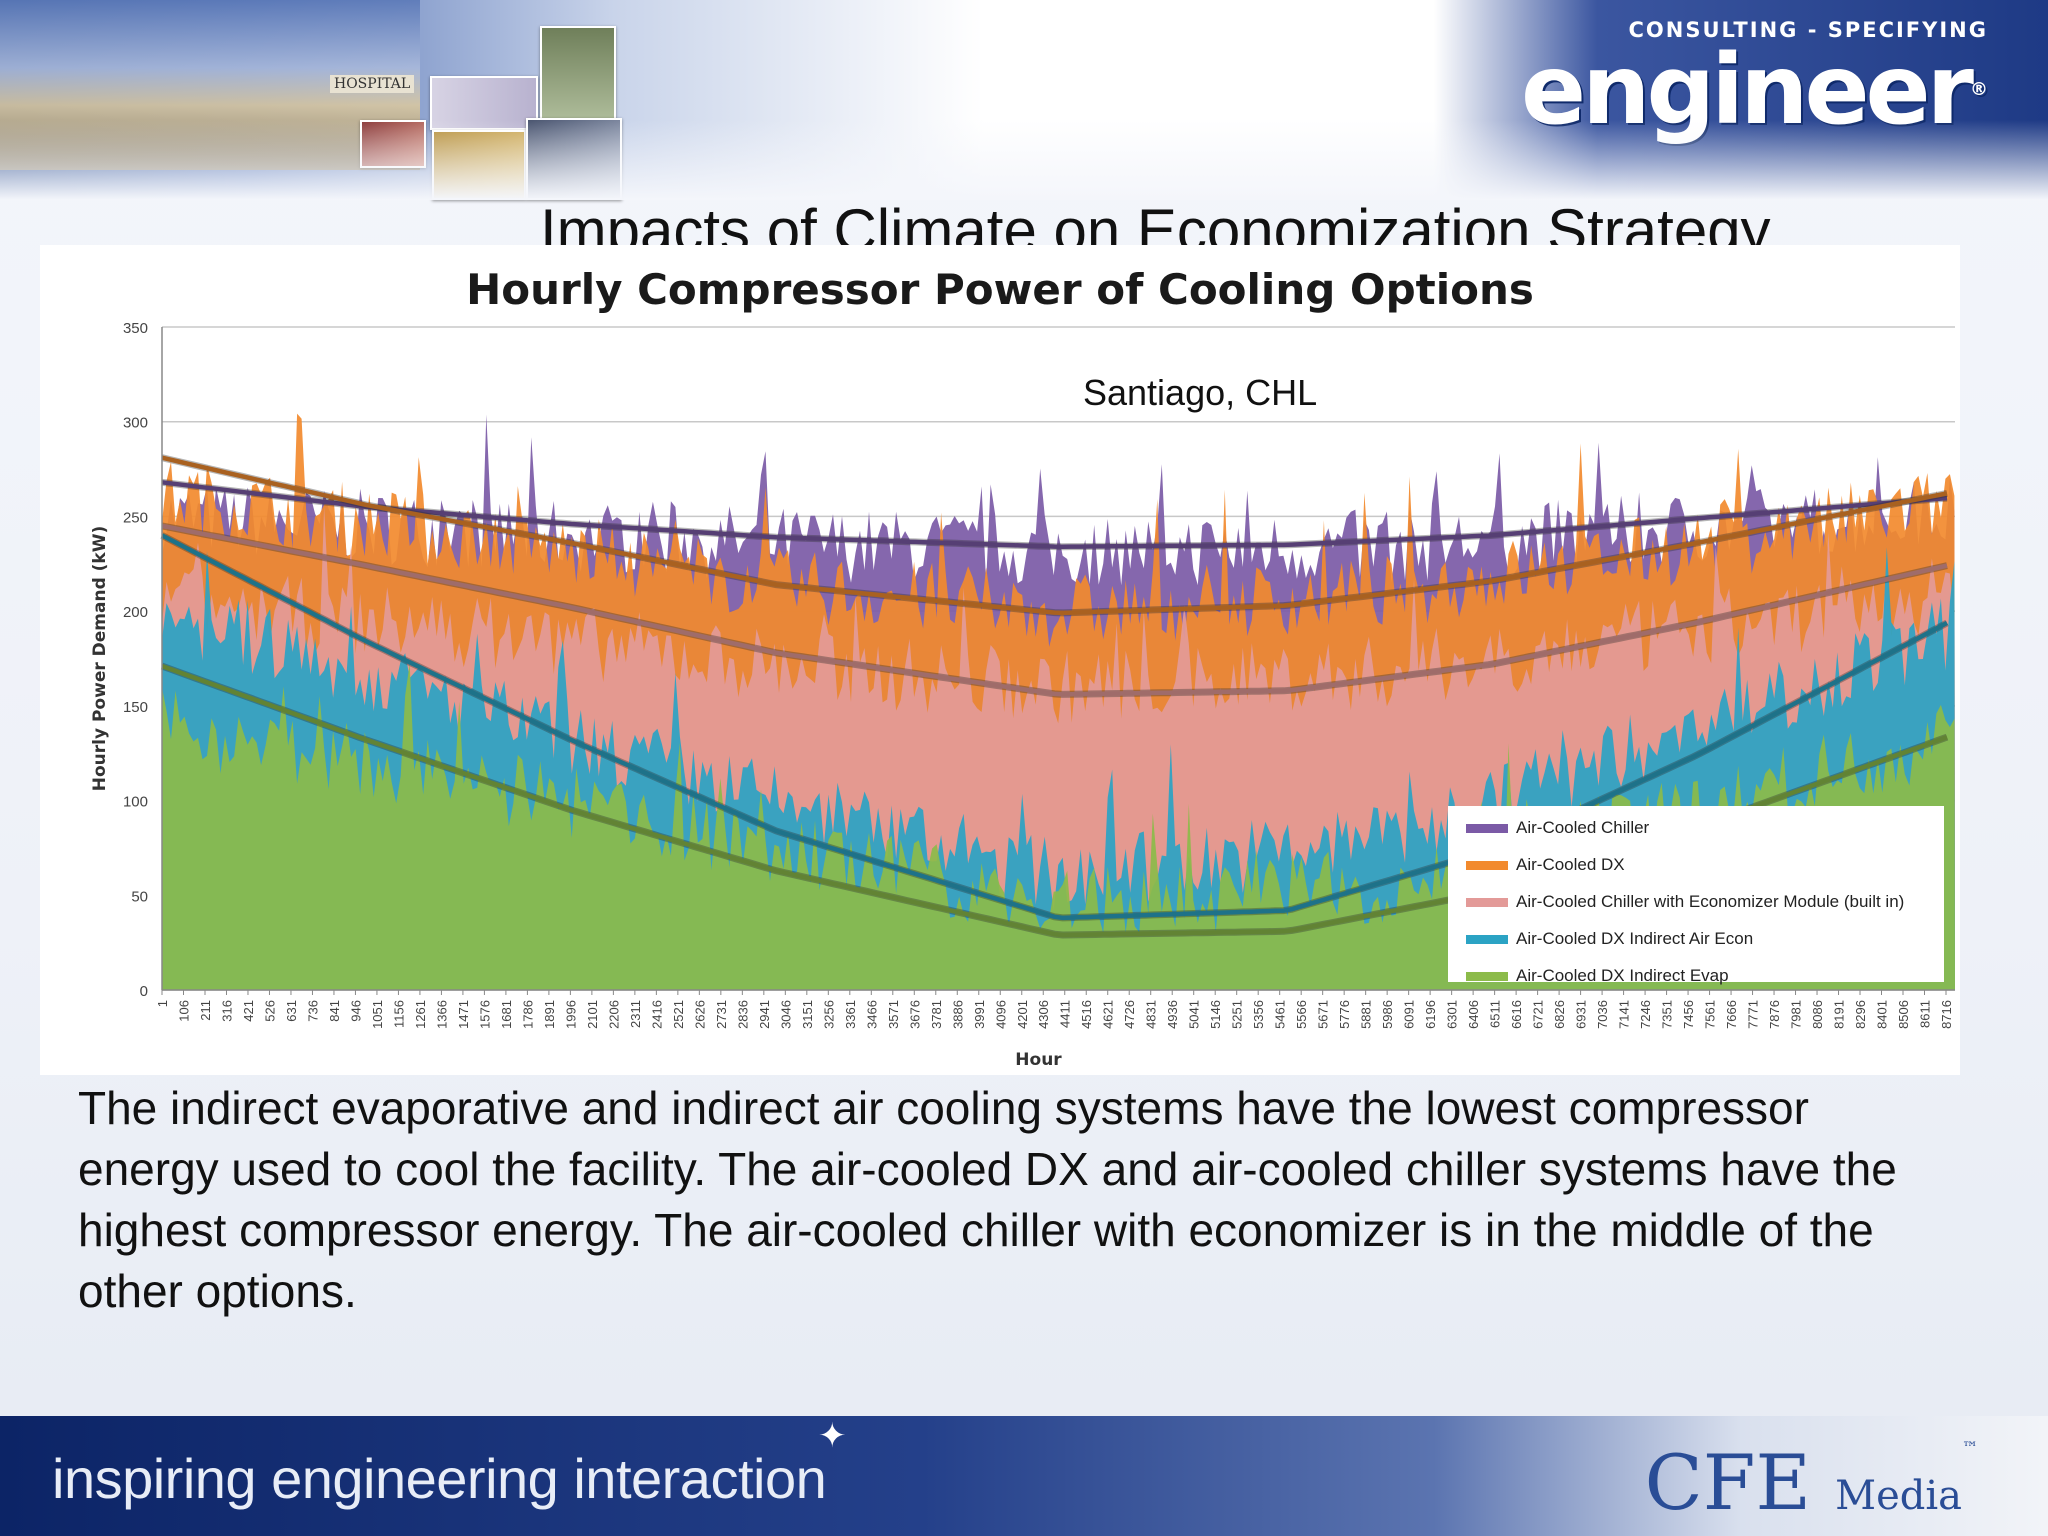  Describe the element at coordinates (312, 1011) in the screenshot. I see `x-tick-label: 736` at that location.